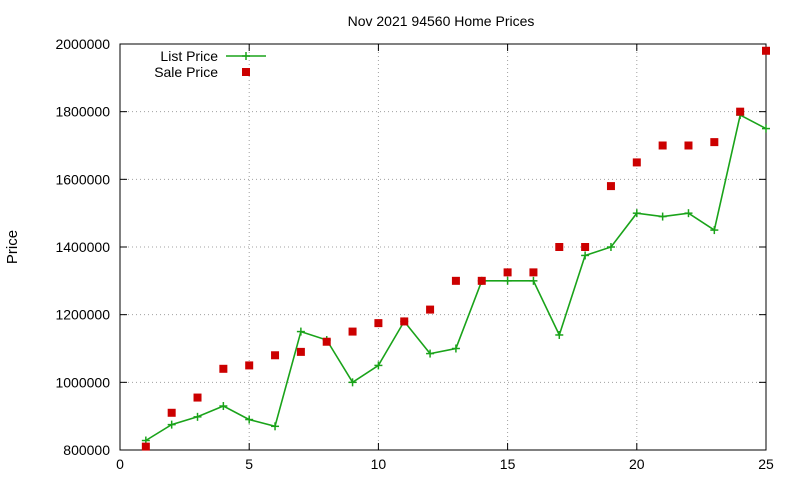 The width and height of the screenshot is (800, 480). What do you see at coordinates (82, 315) in the screenshot?
I see `y-tick-label: 1200000` at bounding box center [82, 315].